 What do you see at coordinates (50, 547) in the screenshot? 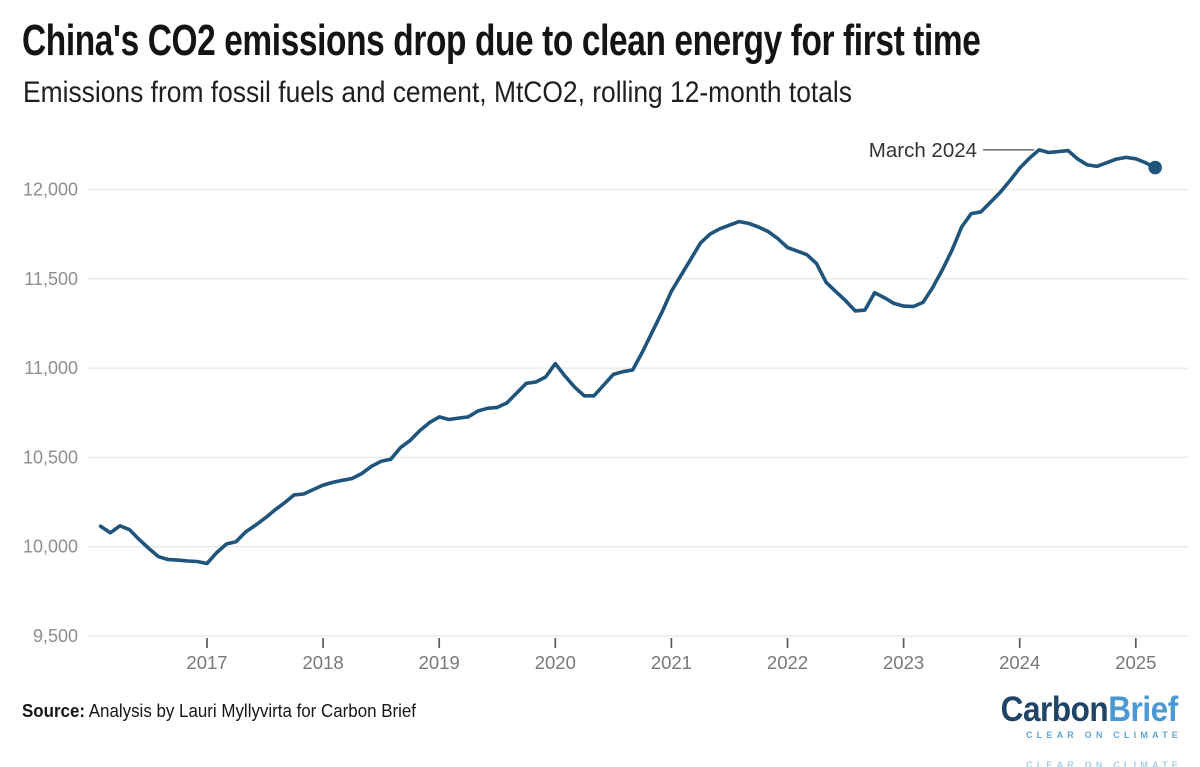
I see `y-tick-label-10000: 10,000` at bounding box center [50, 547].